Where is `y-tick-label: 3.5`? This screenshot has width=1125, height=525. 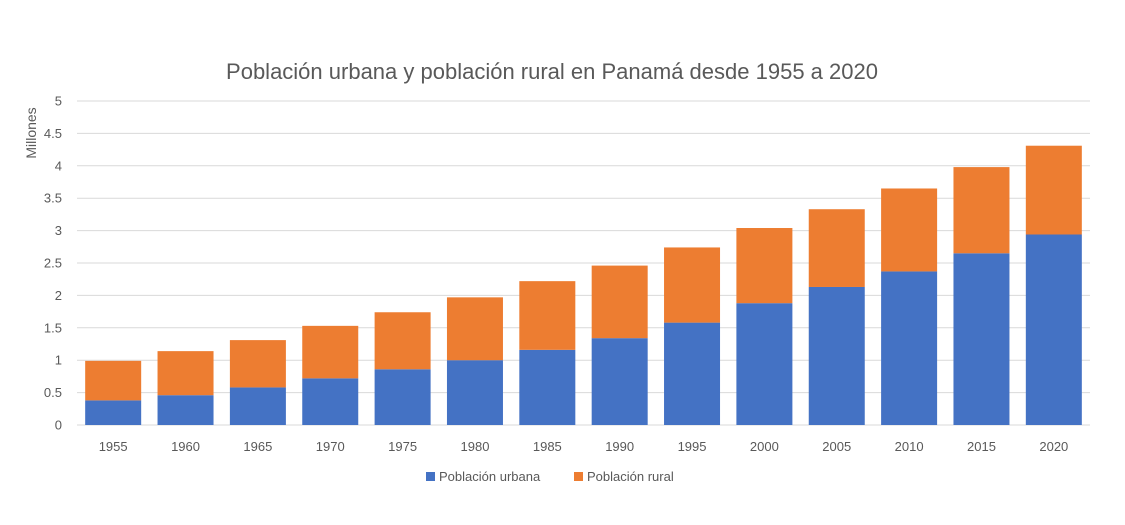 y-tick-label: 3.5 is located at coordinates (53, 198).